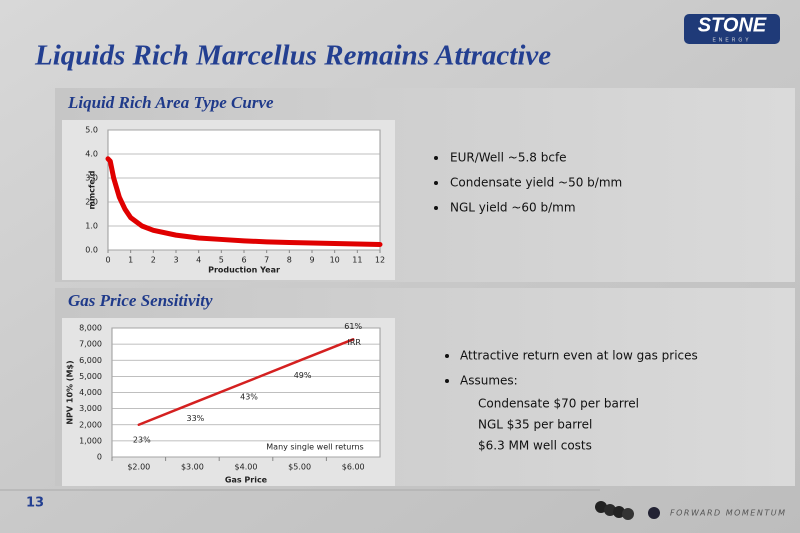  What do you see at coordinates (175, 260) in the screenshot?
I see `x-tick-label: 3` at bounding box center [175, 260].